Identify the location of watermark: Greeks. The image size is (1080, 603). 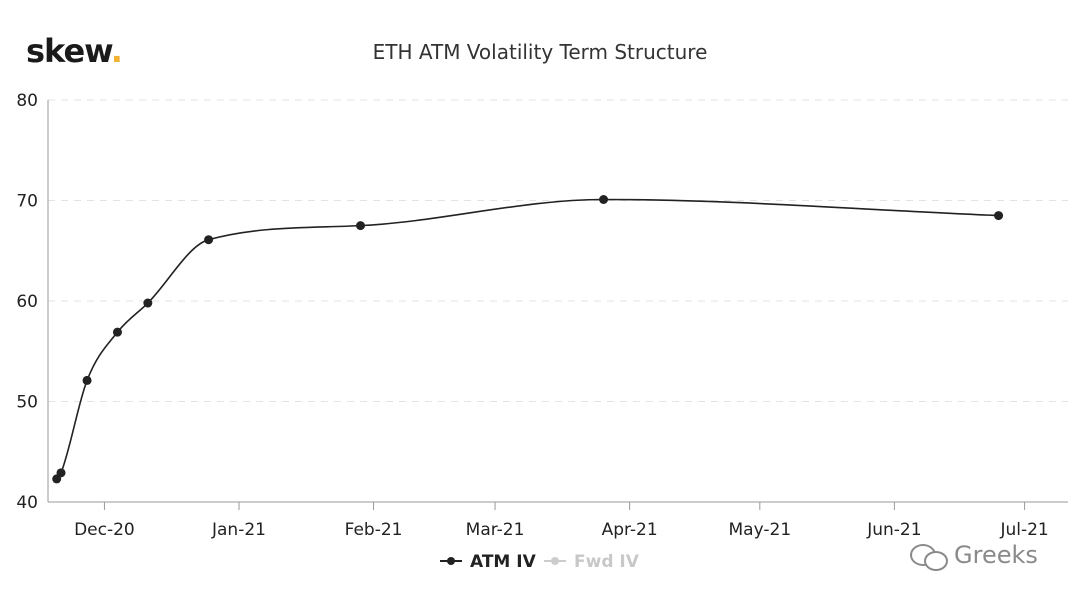
(973, 556).